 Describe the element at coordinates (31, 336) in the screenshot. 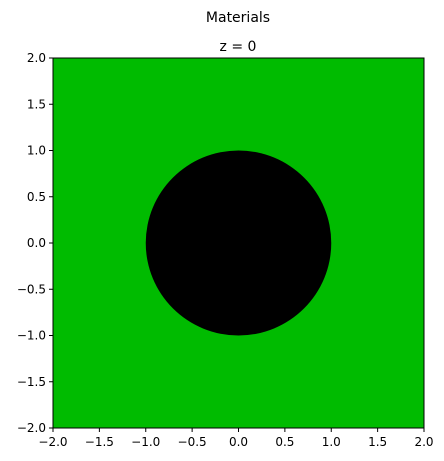

I see `y-tick-label: −1.0` at that location.